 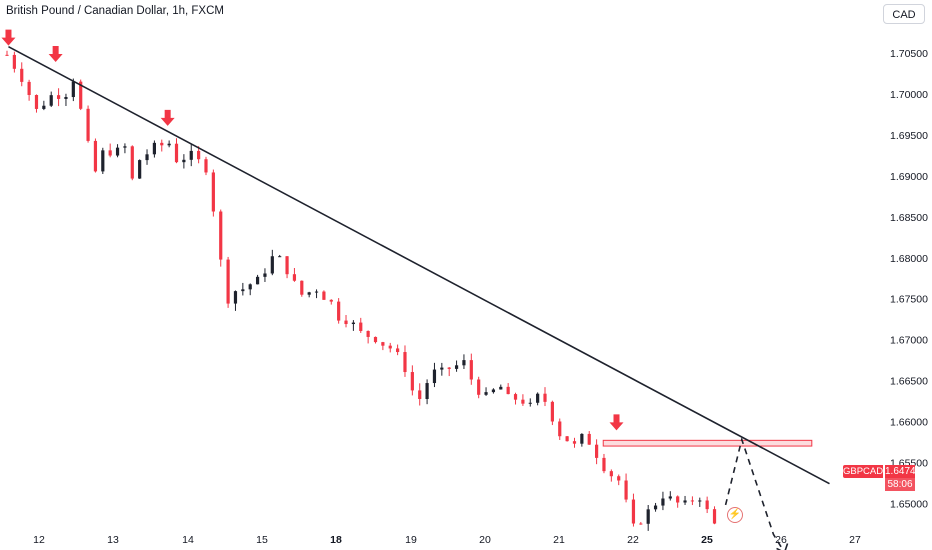 What do you see at coordinates (707, 540) in the screenshot?
I see `time-tick-label: 25` at bounding box center [707, 540].